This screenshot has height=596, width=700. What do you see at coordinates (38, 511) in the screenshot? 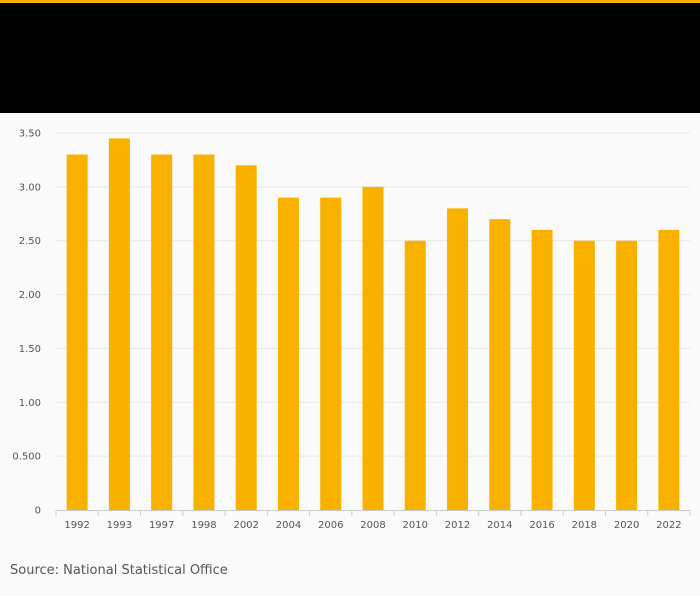
I see `y-tick-label: 0` at bounding box center [38, 511].